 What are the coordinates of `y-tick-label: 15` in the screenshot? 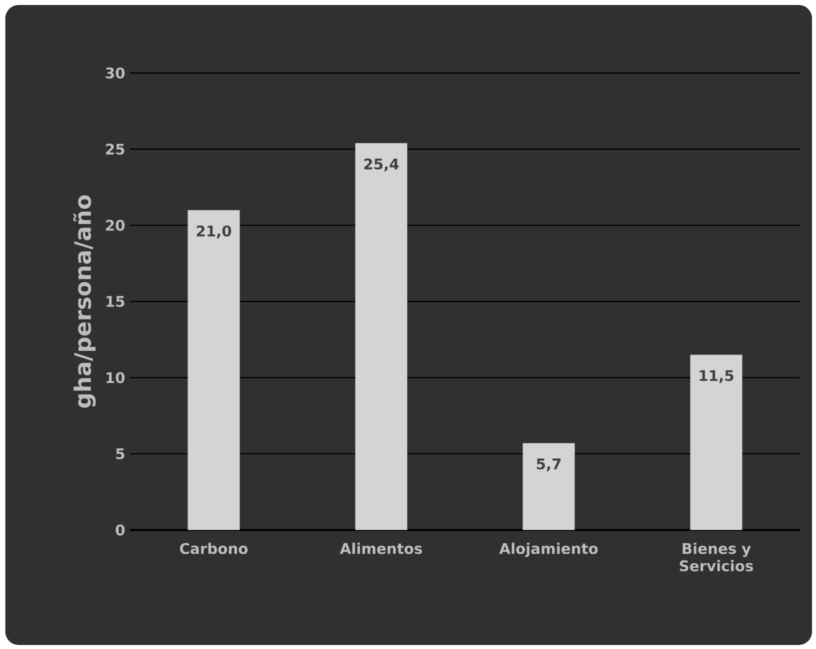 It's located at (115, 301).